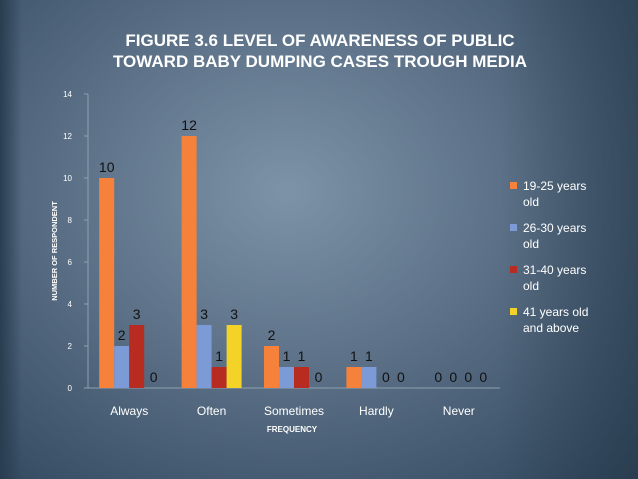 The height and width of the screenshot is (479, 638). I want to click on x-axis-label: FREQUENCY, so click(292, 429).